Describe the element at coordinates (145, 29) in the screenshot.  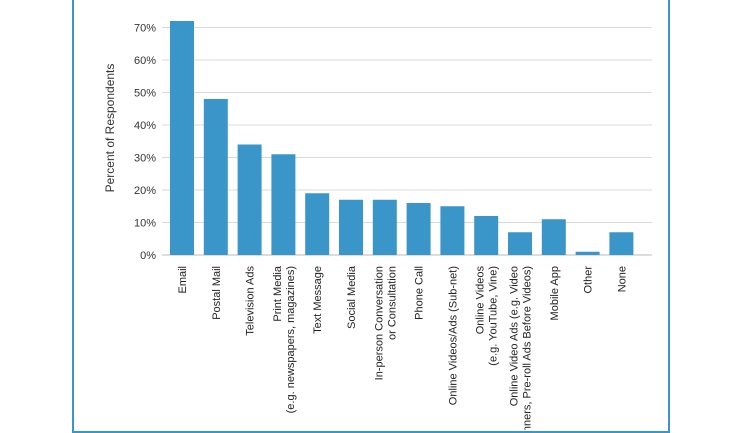
I see `y-tick-label: 70%` at that location.